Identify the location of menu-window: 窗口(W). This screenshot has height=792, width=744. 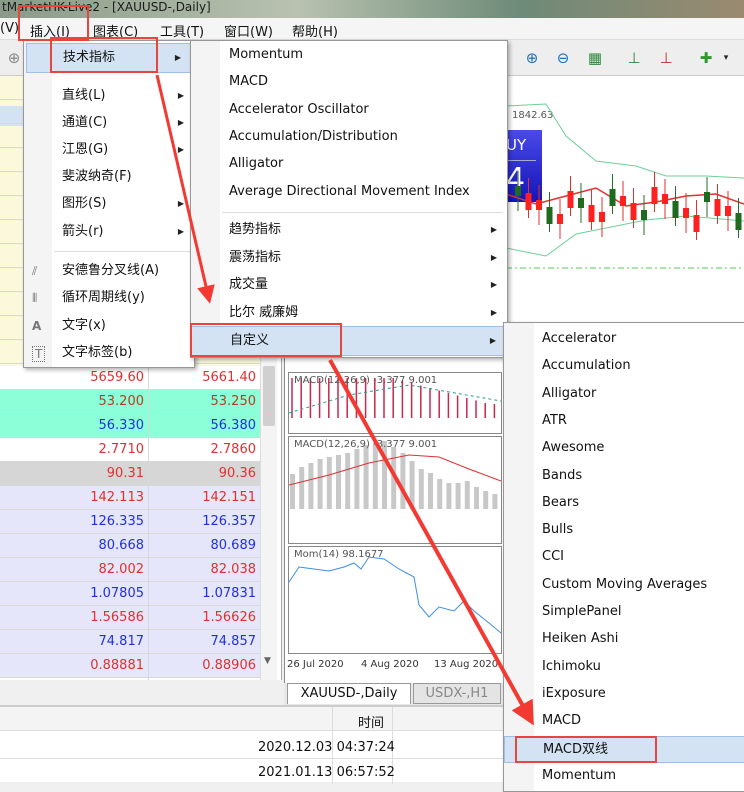
(248, 32).